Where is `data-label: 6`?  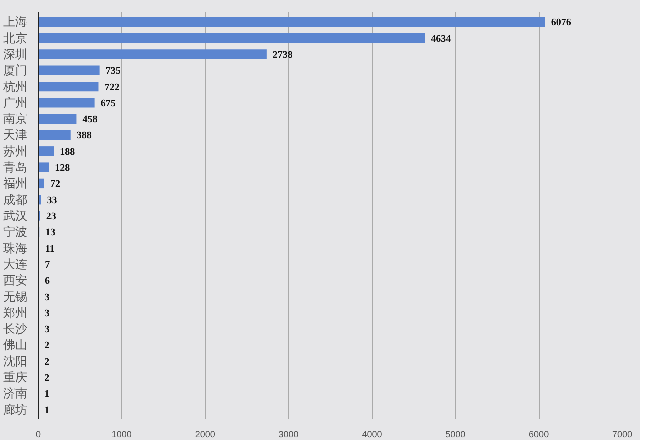
data-label: 6 is located at coordinates (47, 282).